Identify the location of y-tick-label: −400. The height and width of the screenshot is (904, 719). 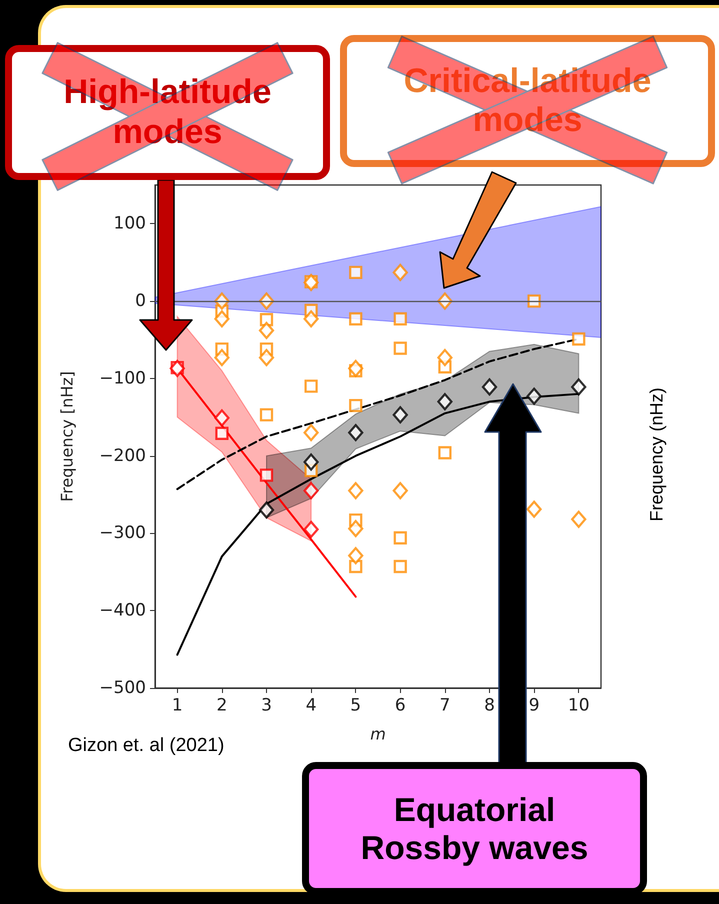
(122, 610).